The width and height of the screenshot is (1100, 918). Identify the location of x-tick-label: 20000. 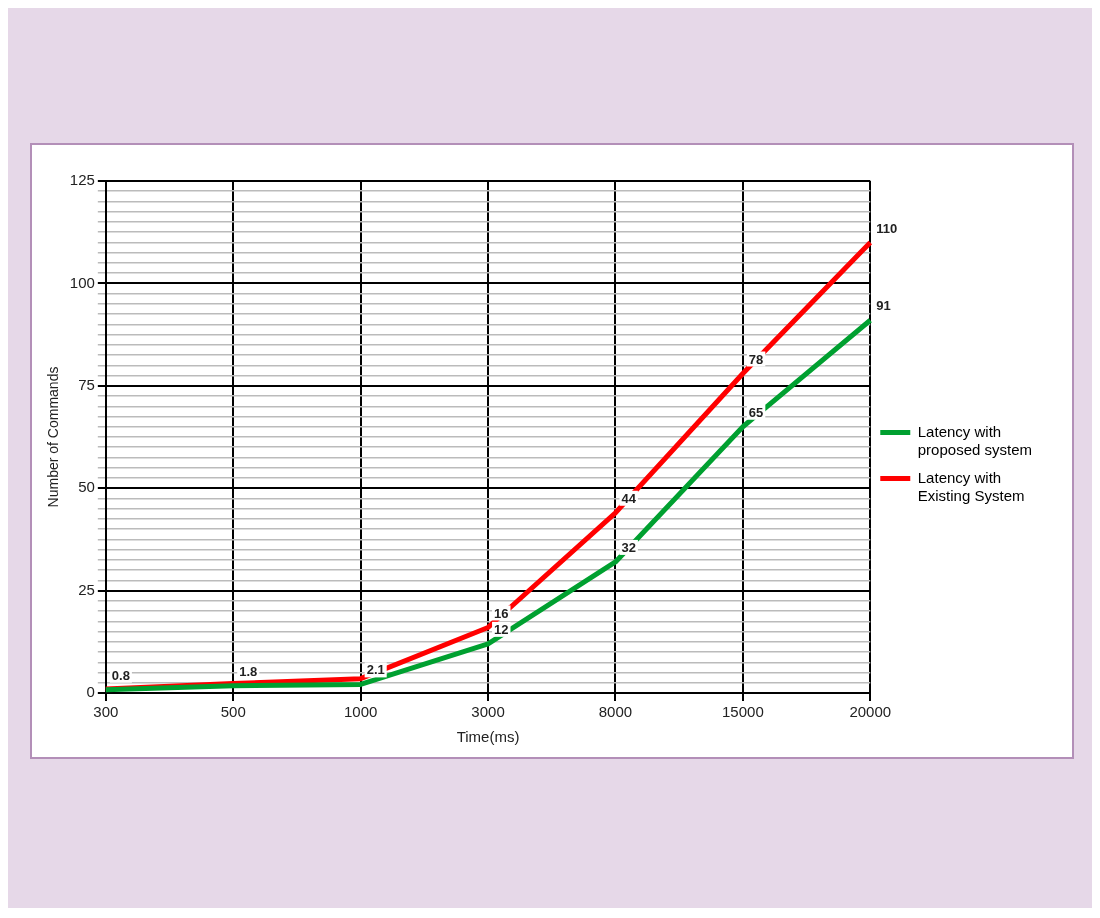
(870, 712).